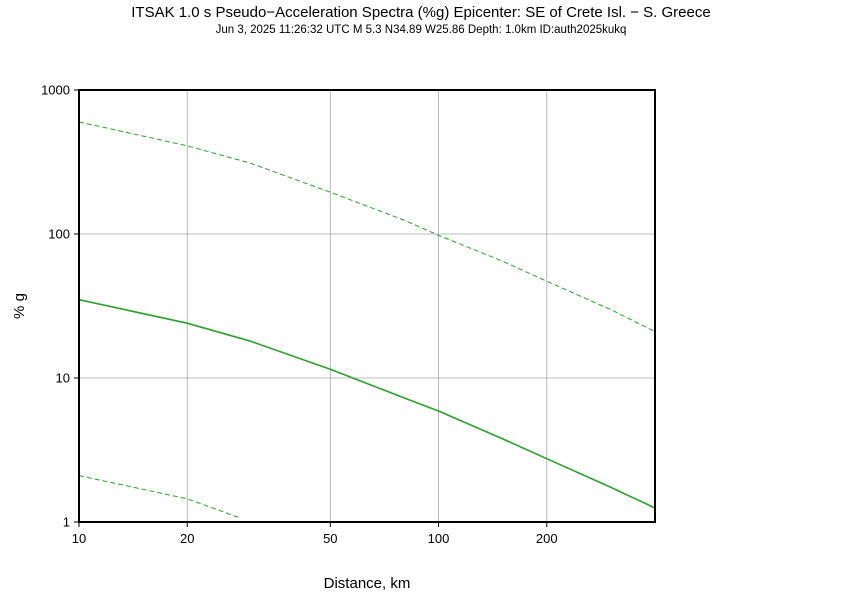 This screenshot has width=842, height=595. What do you see at coordinates (79, 538) in the screenshot?
I see `x-tick-label: 10` at bounding box center [79, 538].